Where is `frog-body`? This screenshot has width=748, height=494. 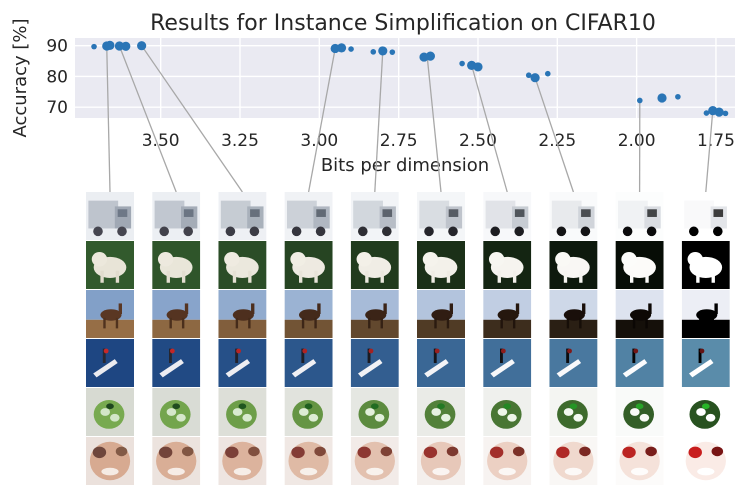 frog-body is located at coordinates (705, 414).